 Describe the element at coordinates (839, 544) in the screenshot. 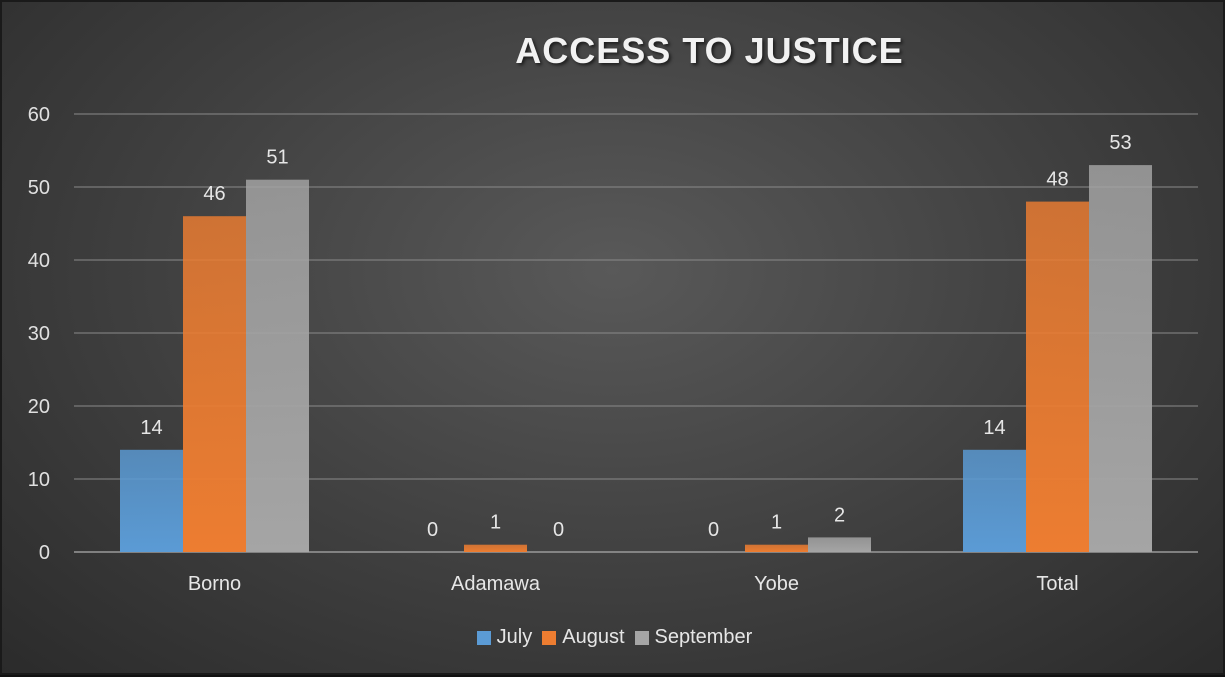

I see `bar-september-yobe` at that location.